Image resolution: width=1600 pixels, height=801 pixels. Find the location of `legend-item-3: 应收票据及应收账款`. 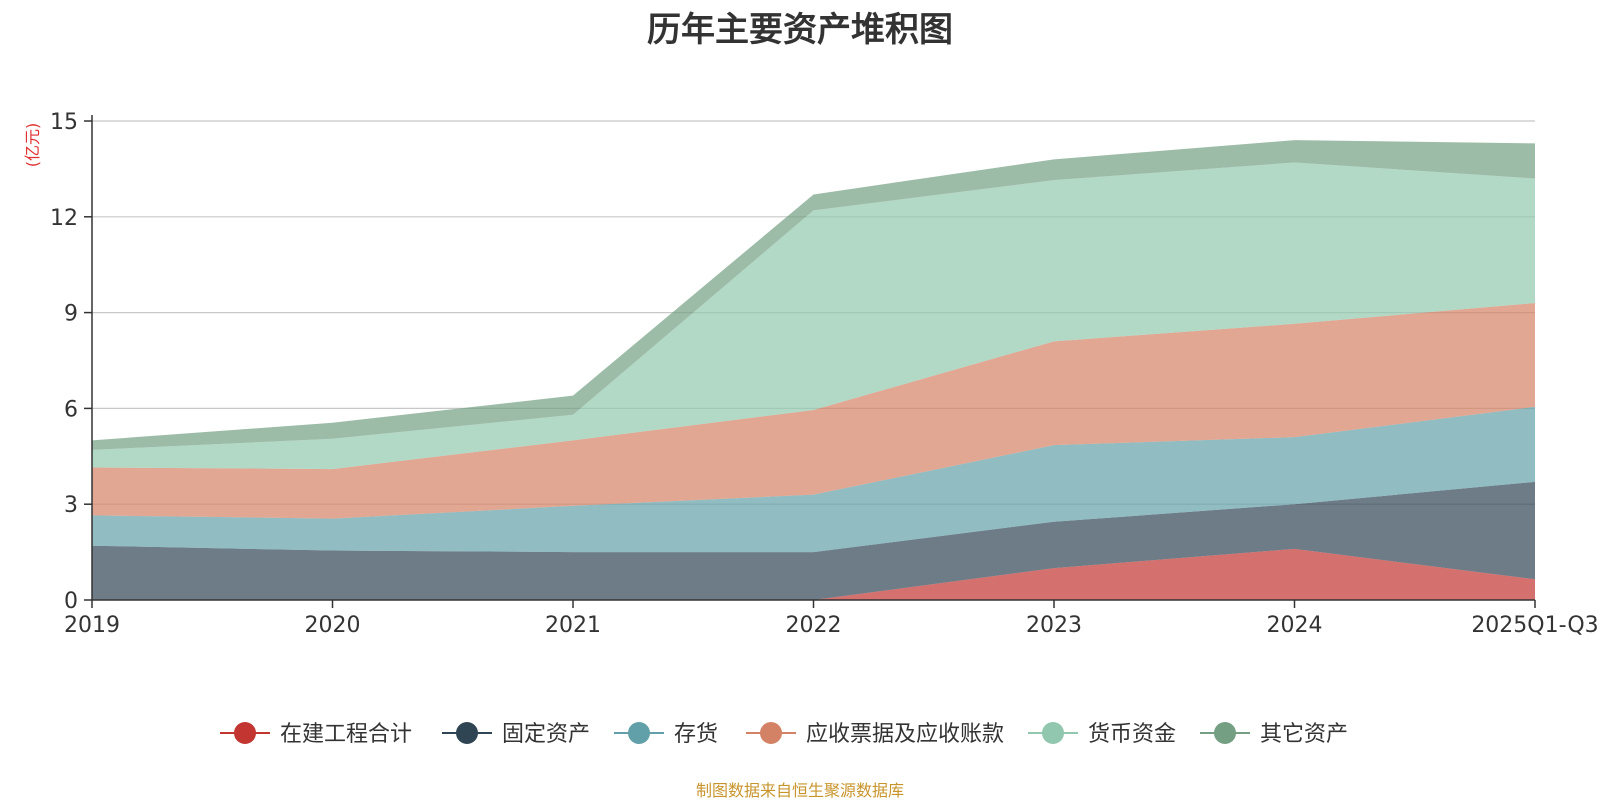

legend-item-3: 应收票据及应收账款 is located at coordinates (875, 734).